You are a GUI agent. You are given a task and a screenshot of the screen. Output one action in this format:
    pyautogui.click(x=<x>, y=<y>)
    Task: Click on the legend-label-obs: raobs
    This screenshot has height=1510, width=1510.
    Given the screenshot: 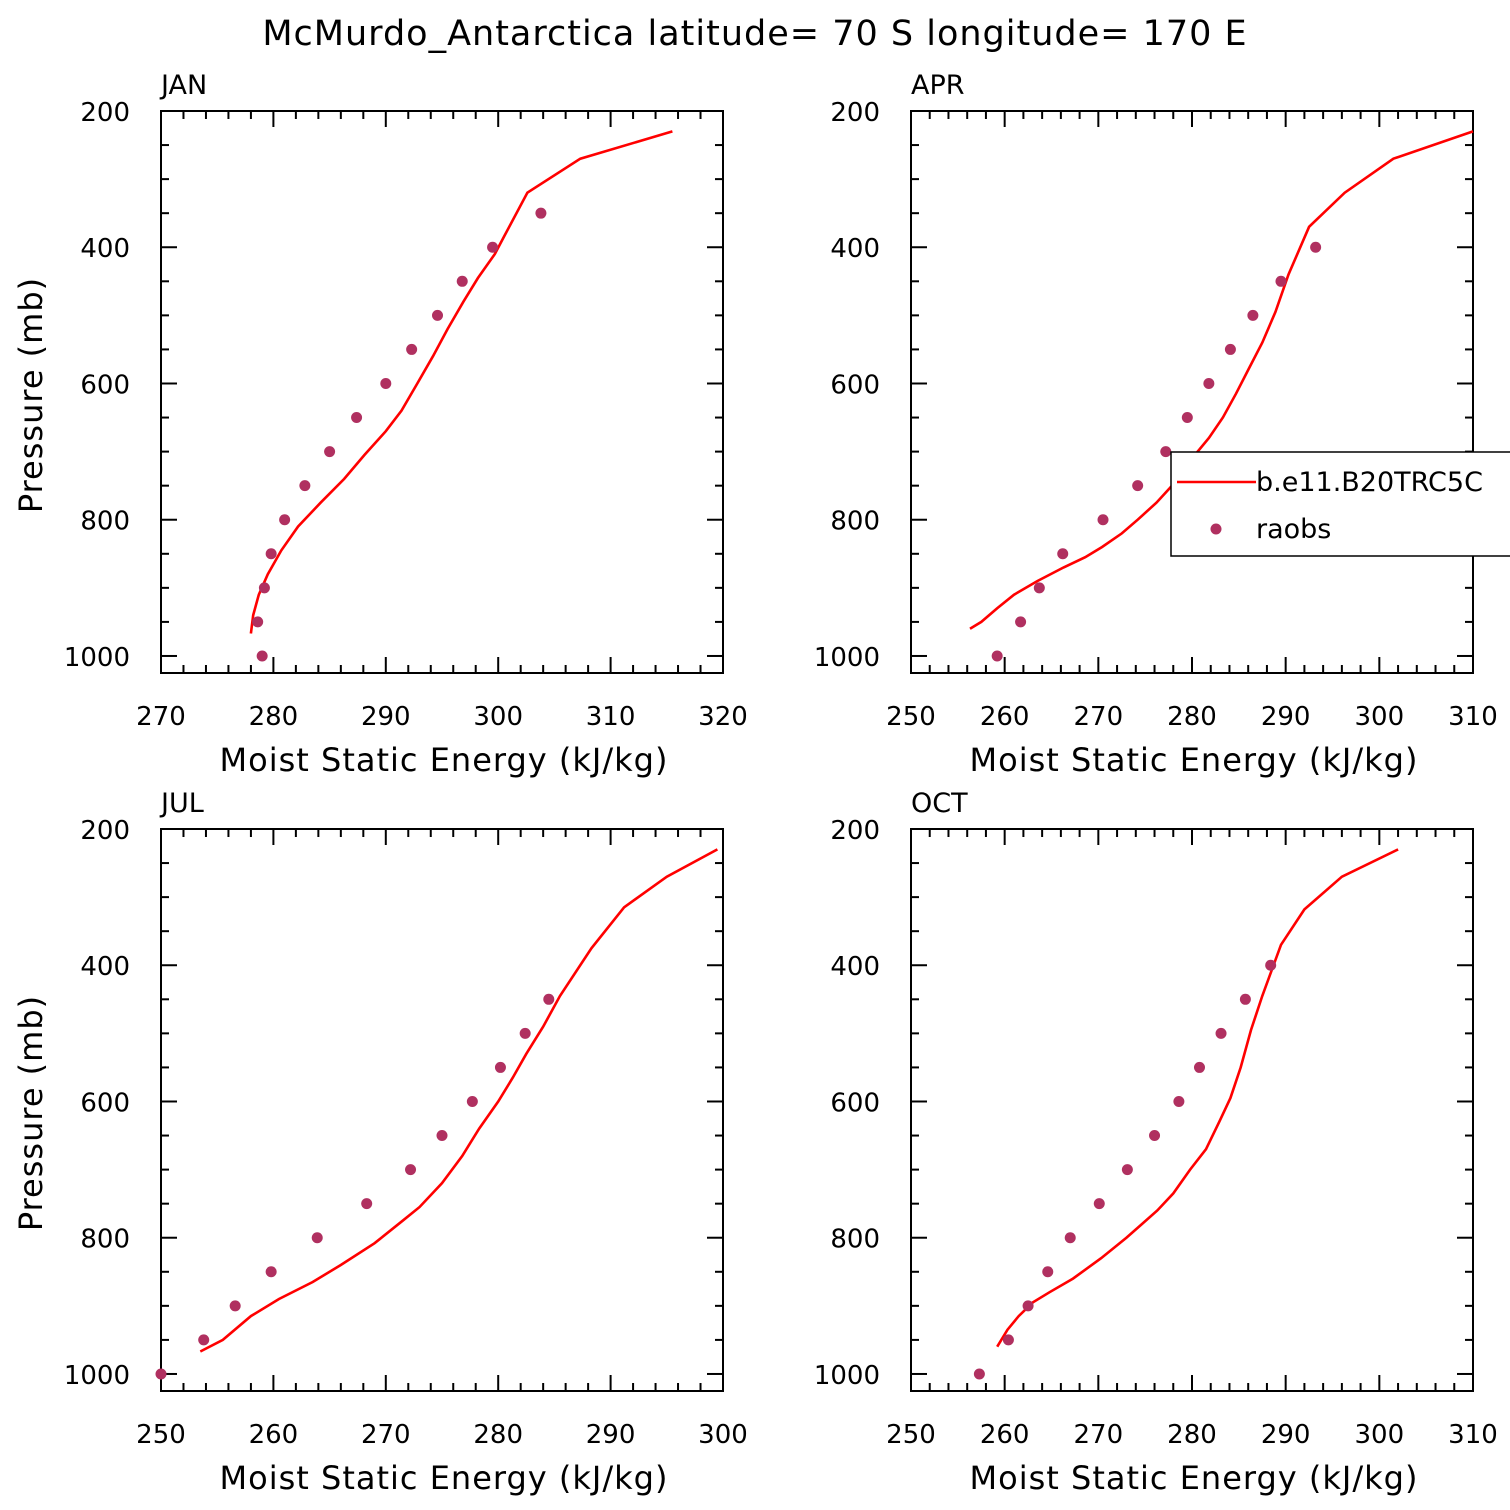 What is the action you would take?
    pyautogui.click(x=1293, y=529)
    